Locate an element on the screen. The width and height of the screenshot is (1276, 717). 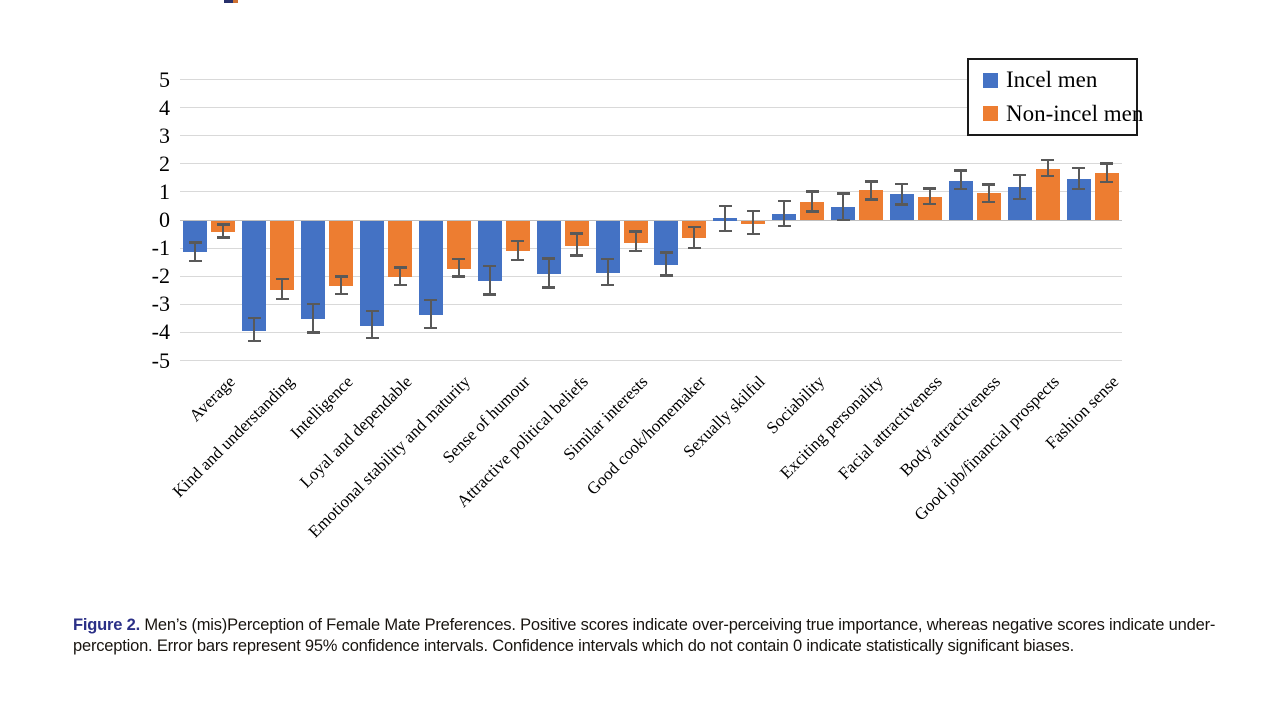
error-bar-incel-men-good-job-financial-prospects is located at coordinates (1020, 187).